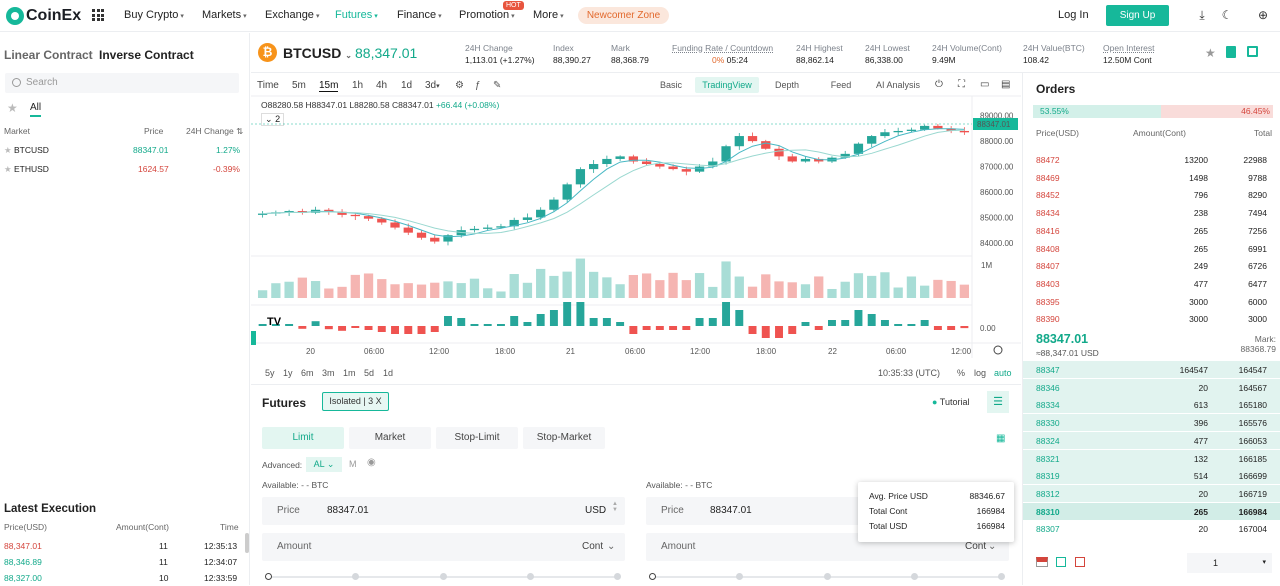 The image size is (1280, 586). I want to click on favorite-star-icon: ★, so click(1210, 53).